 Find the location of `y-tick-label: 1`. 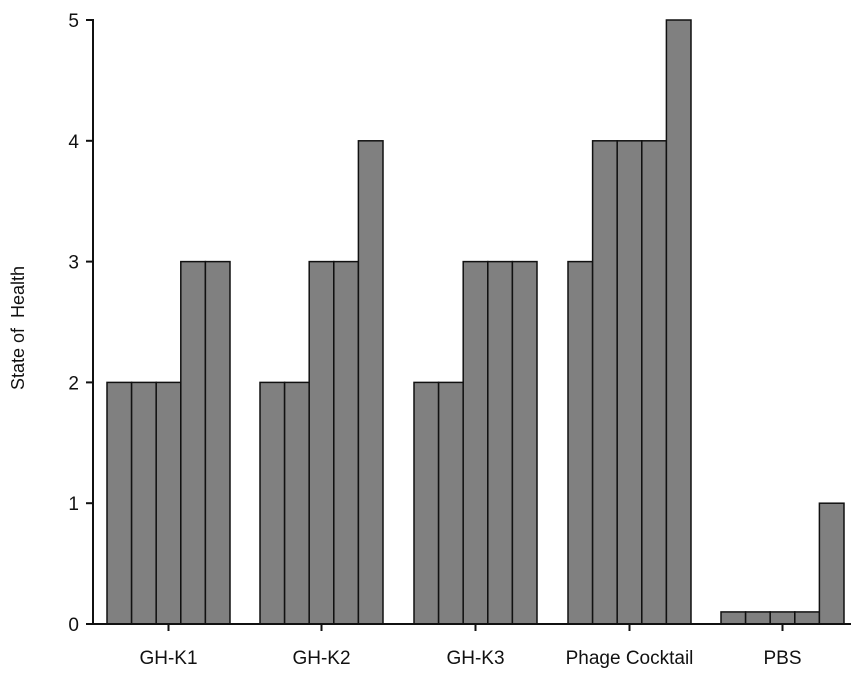

y-tick-label: 1 is located at coordinates (73, 504).